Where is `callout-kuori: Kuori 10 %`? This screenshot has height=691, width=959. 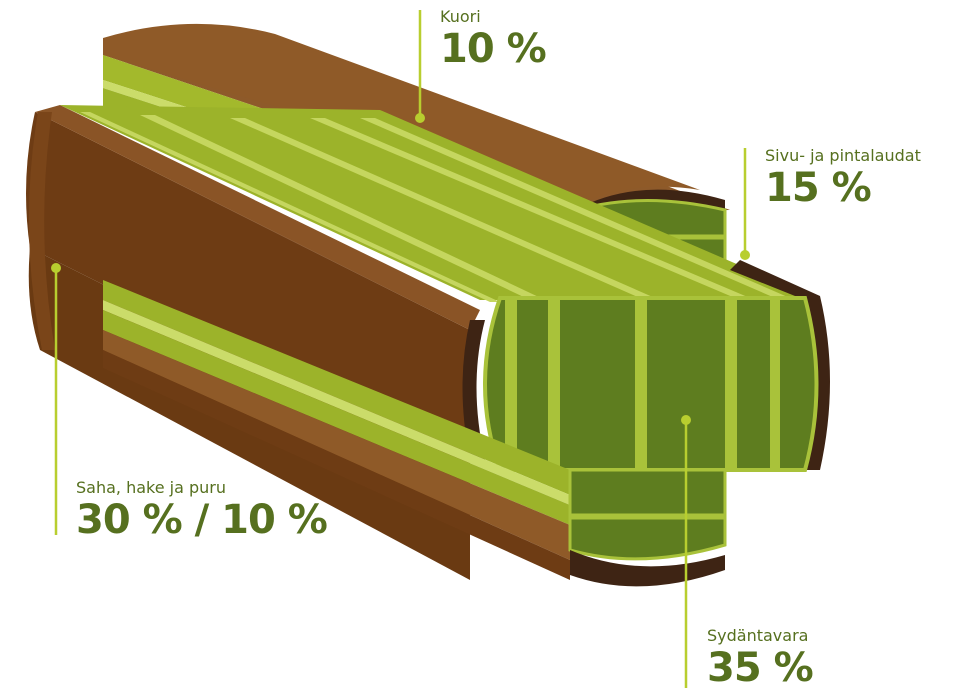 callout-kuori: Kuori 10 % is located at coordinates (493, 39).